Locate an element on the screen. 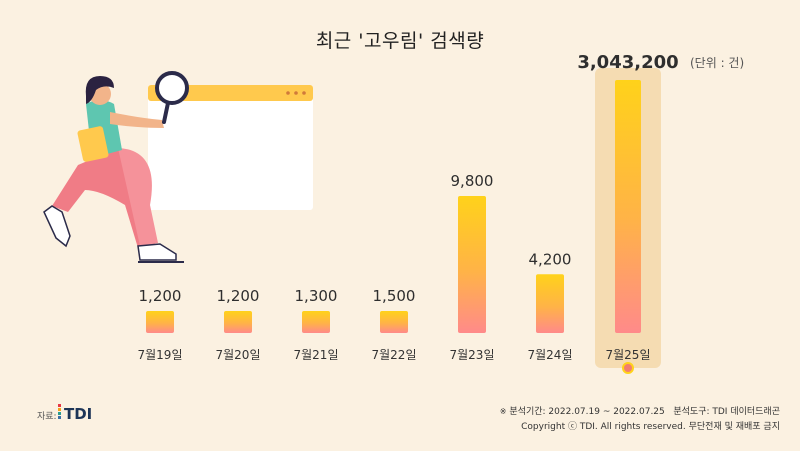 The width and height of the screenshot is (800, 451). bar-7월25일 is located at coordinates (628, 206).